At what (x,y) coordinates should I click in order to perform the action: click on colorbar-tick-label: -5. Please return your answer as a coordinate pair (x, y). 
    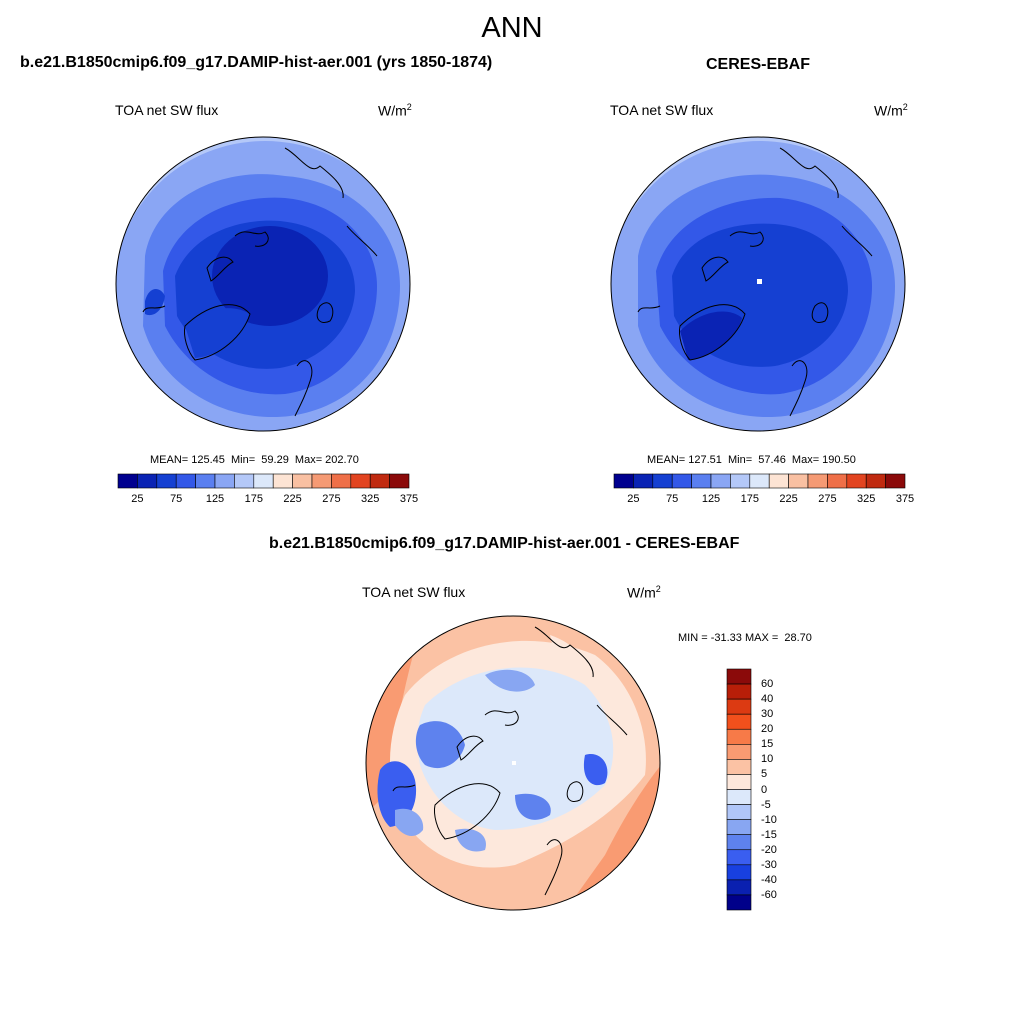
    Looking at the image, I should click on (766, 804).